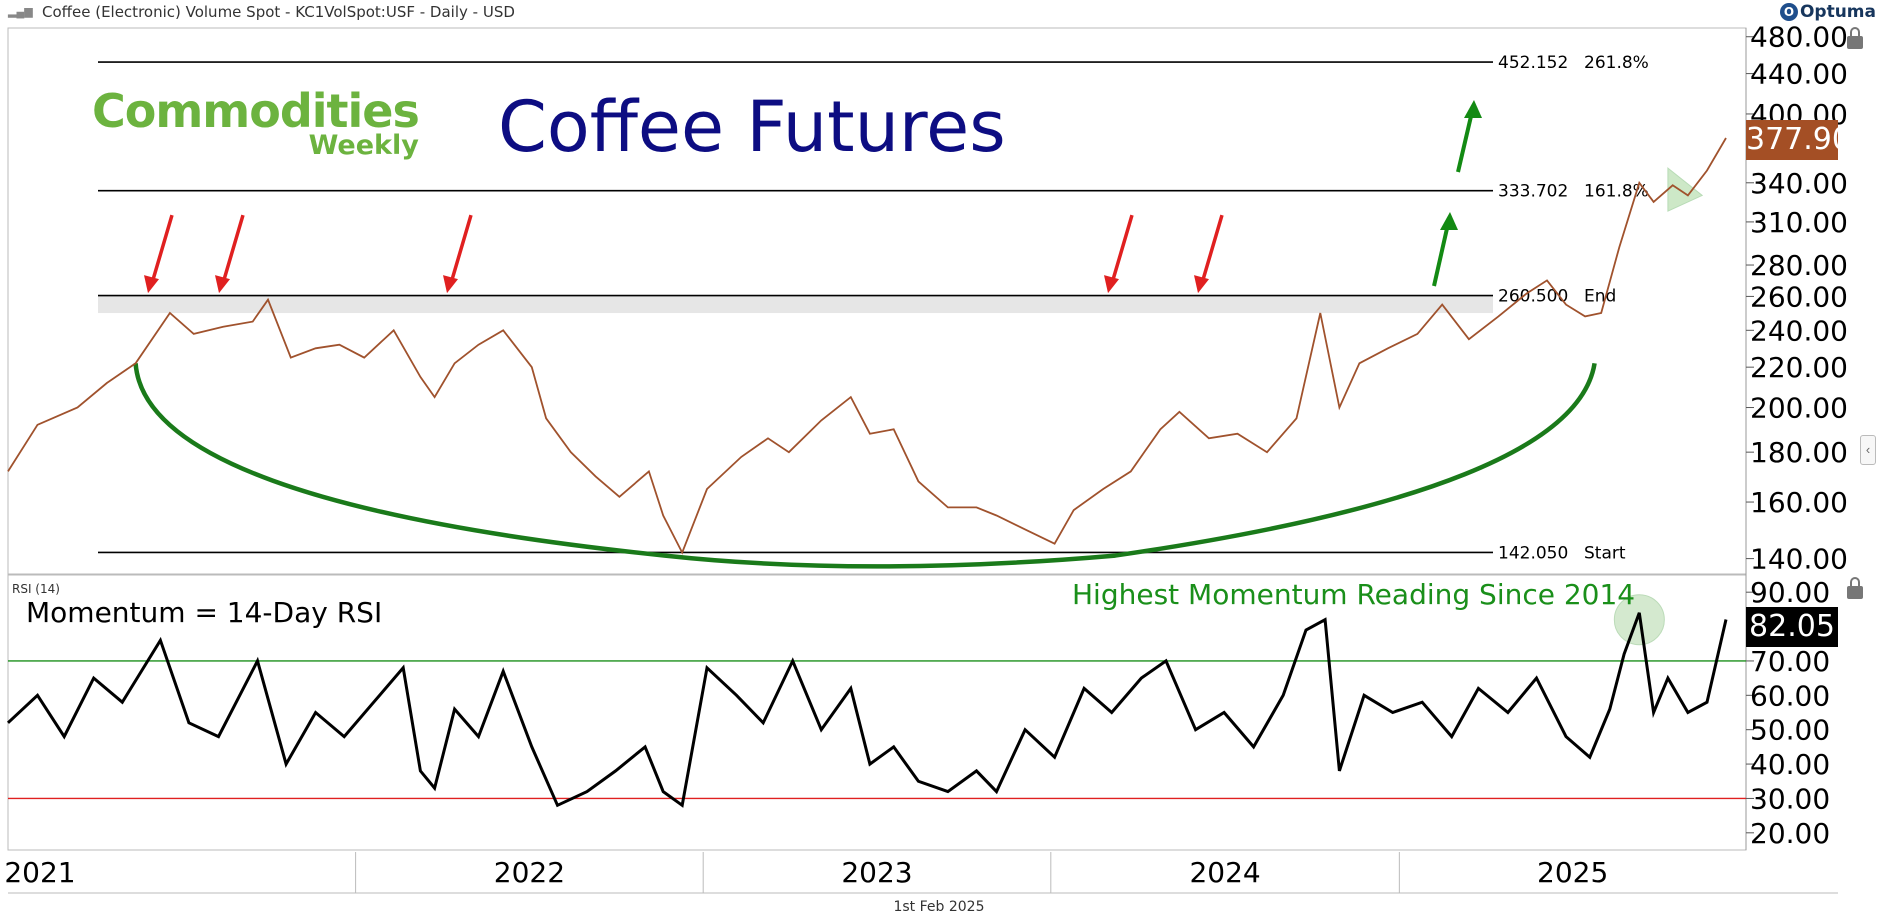 The image size is (1878, 924). Describe the element at coordinates (39, 872) in the screenshot. I see `x-axis-year-label: 2021` at that location.